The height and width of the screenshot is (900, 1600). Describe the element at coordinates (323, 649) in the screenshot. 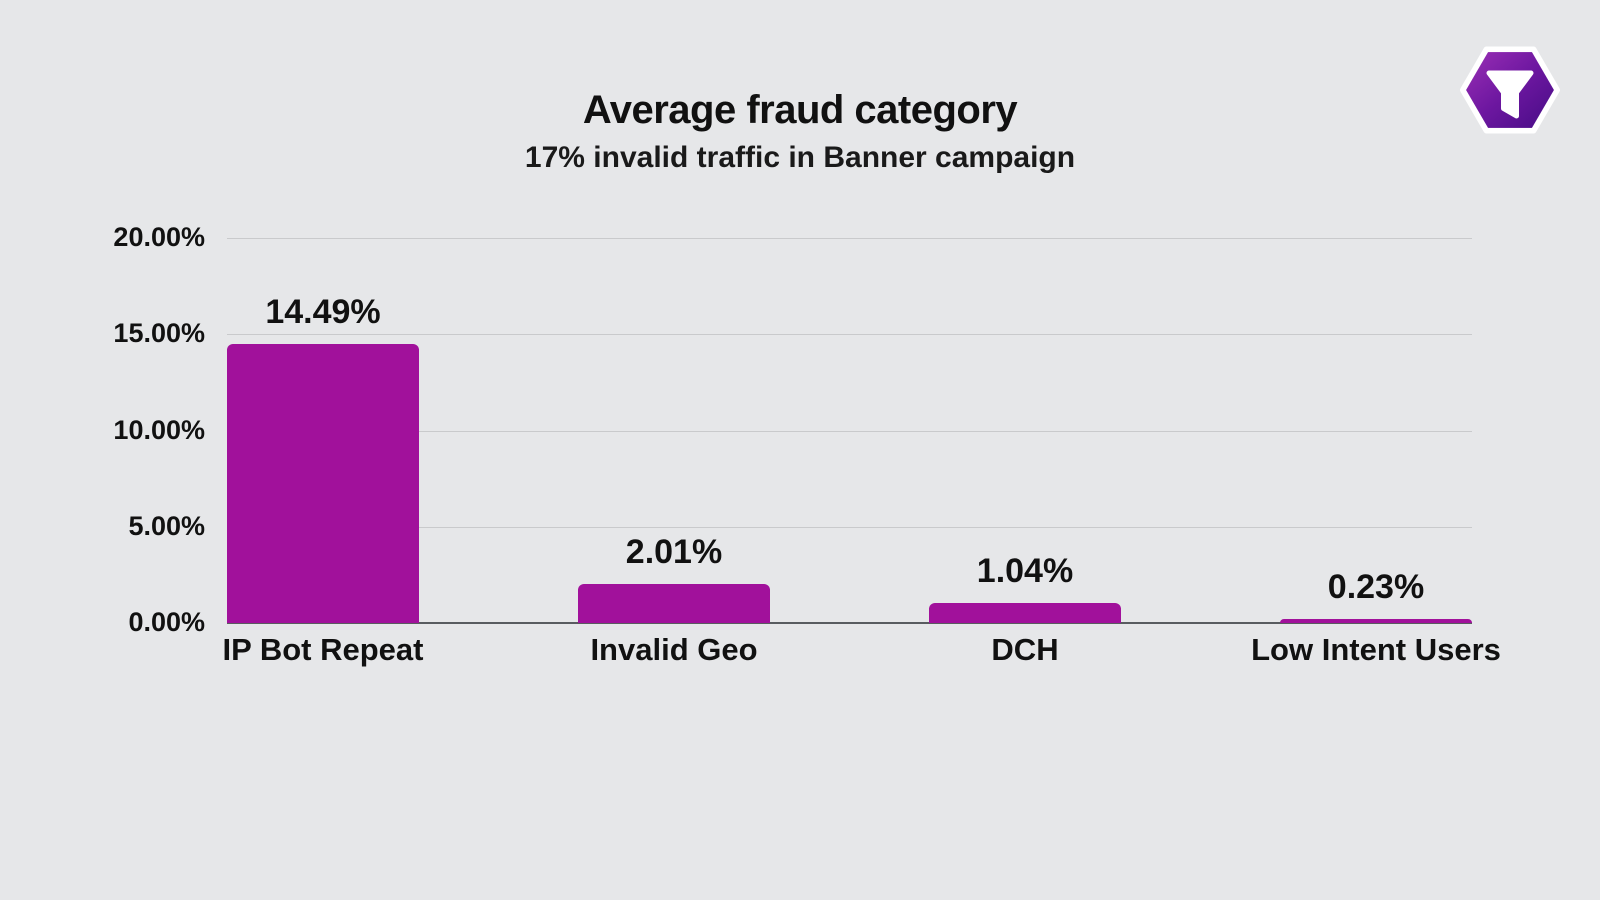

I see `x-axis-category-label: IP Bot Repeat` at that location.